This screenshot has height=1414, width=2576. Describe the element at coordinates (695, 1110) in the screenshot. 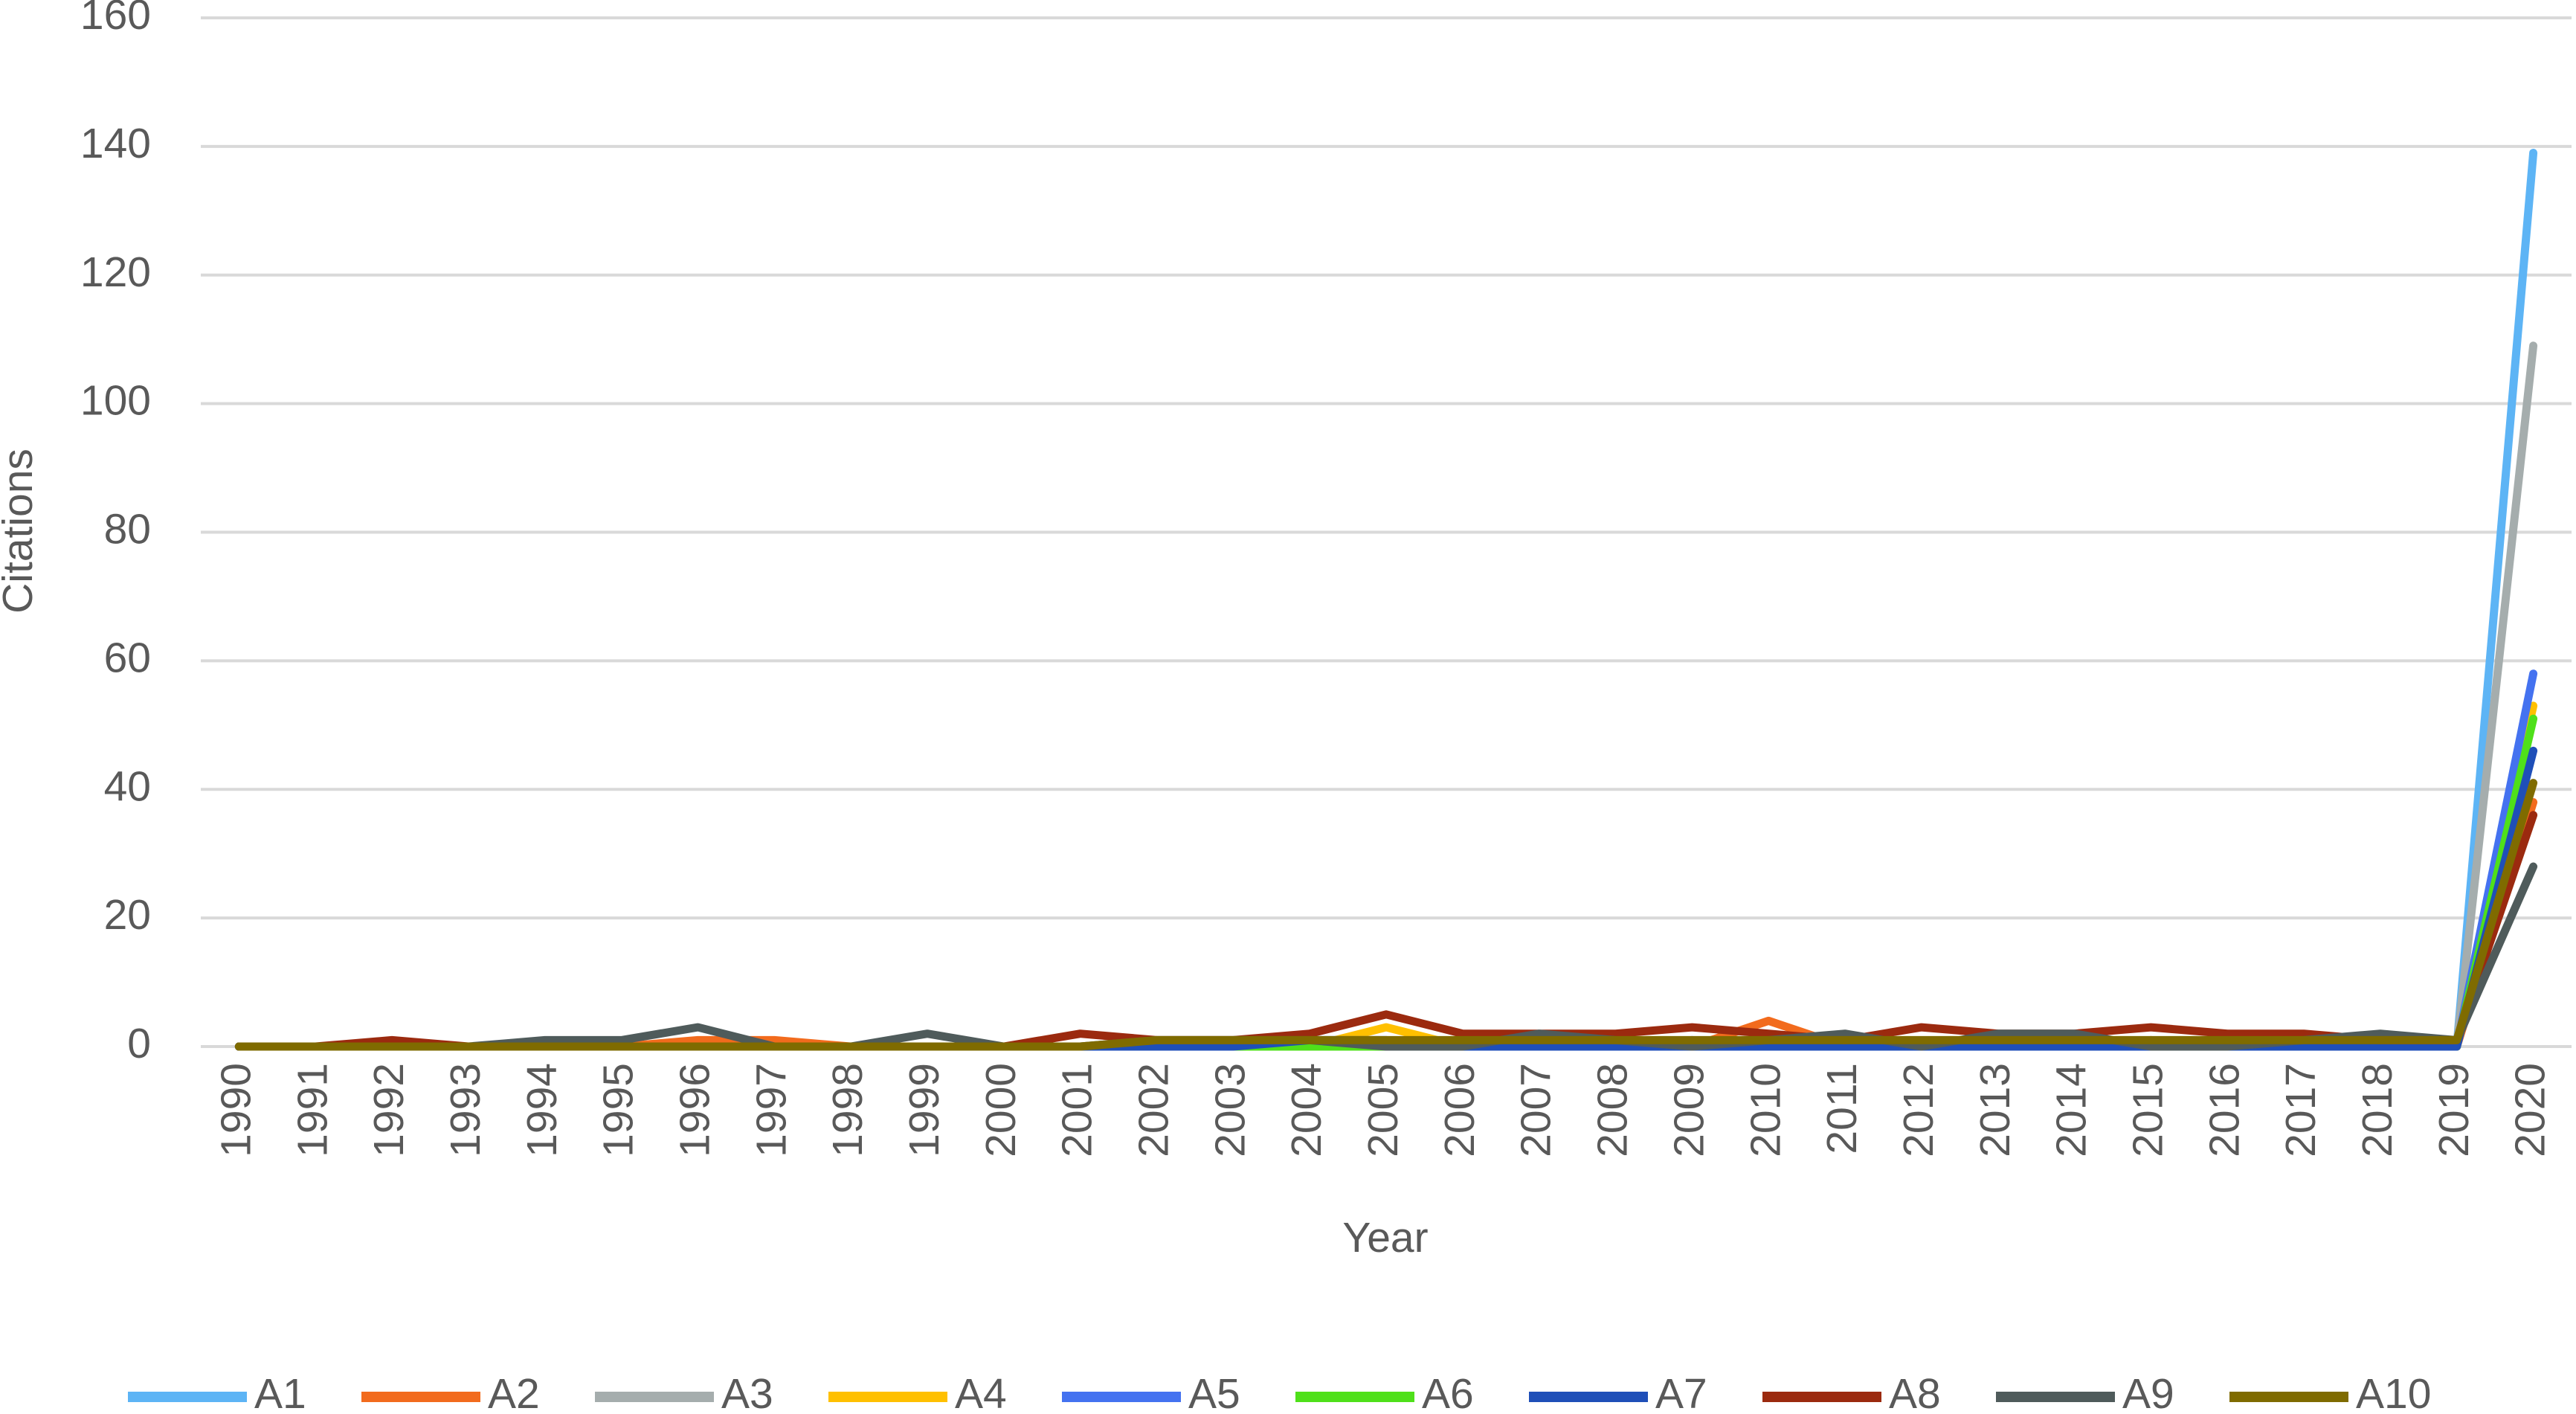

I see `x-tick-label: 1996` at that location.